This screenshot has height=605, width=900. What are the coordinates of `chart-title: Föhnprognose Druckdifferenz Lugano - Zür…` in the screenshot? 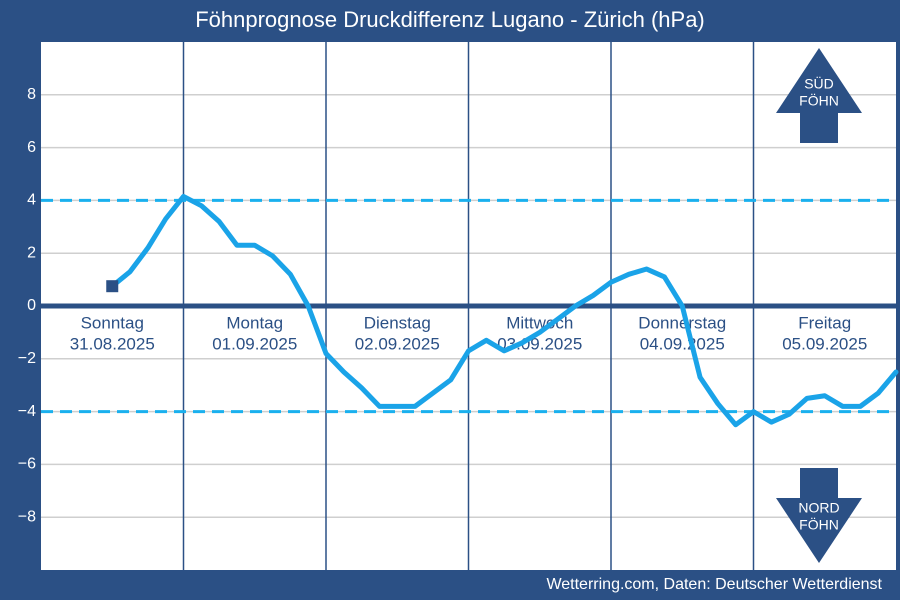 It's located at (450, 19).